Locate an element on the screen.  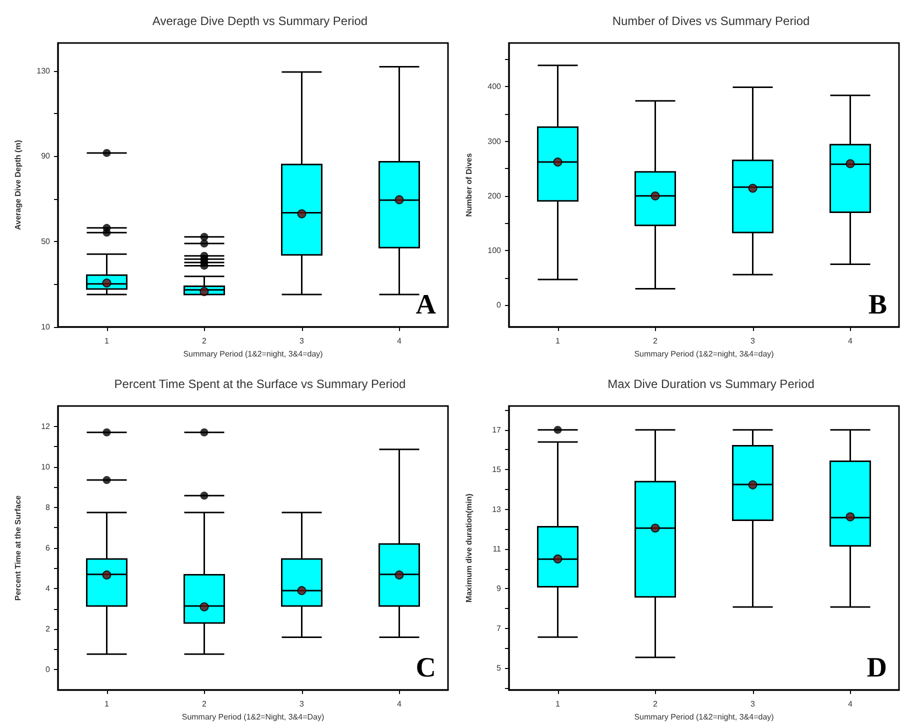
y-tick-label: 12 is located at coordinates (46, 426).